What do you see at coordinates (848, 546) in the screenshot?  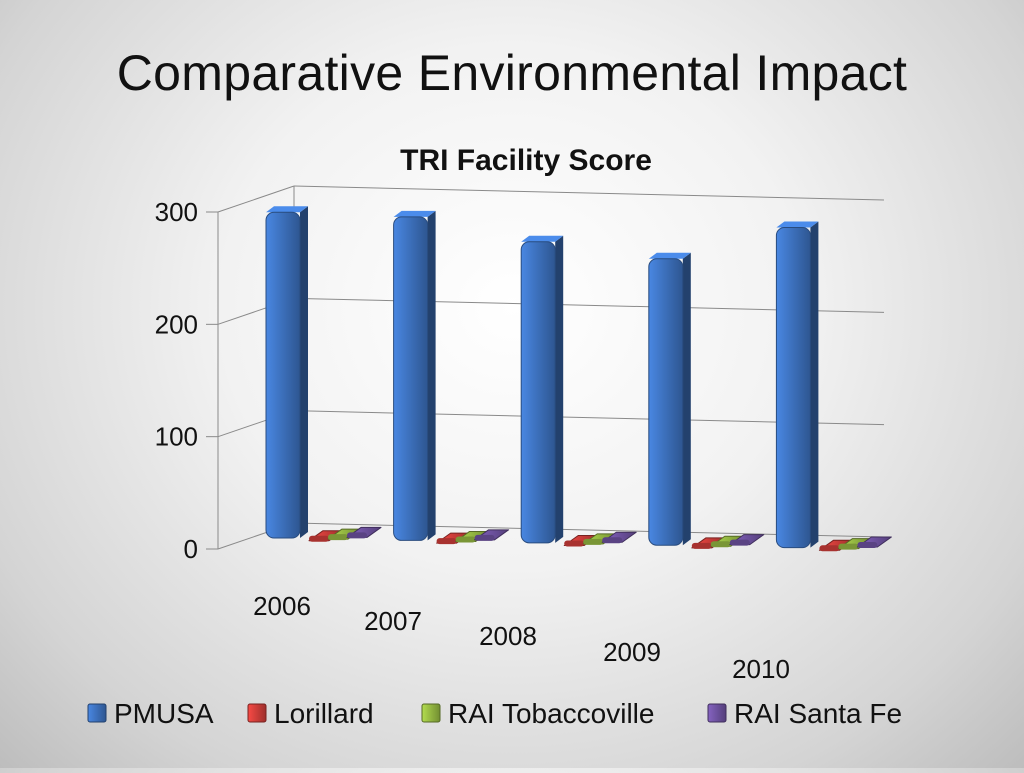 I see `bar-rai-tobaccoville-2010-front` at bounding box center [848, 546].